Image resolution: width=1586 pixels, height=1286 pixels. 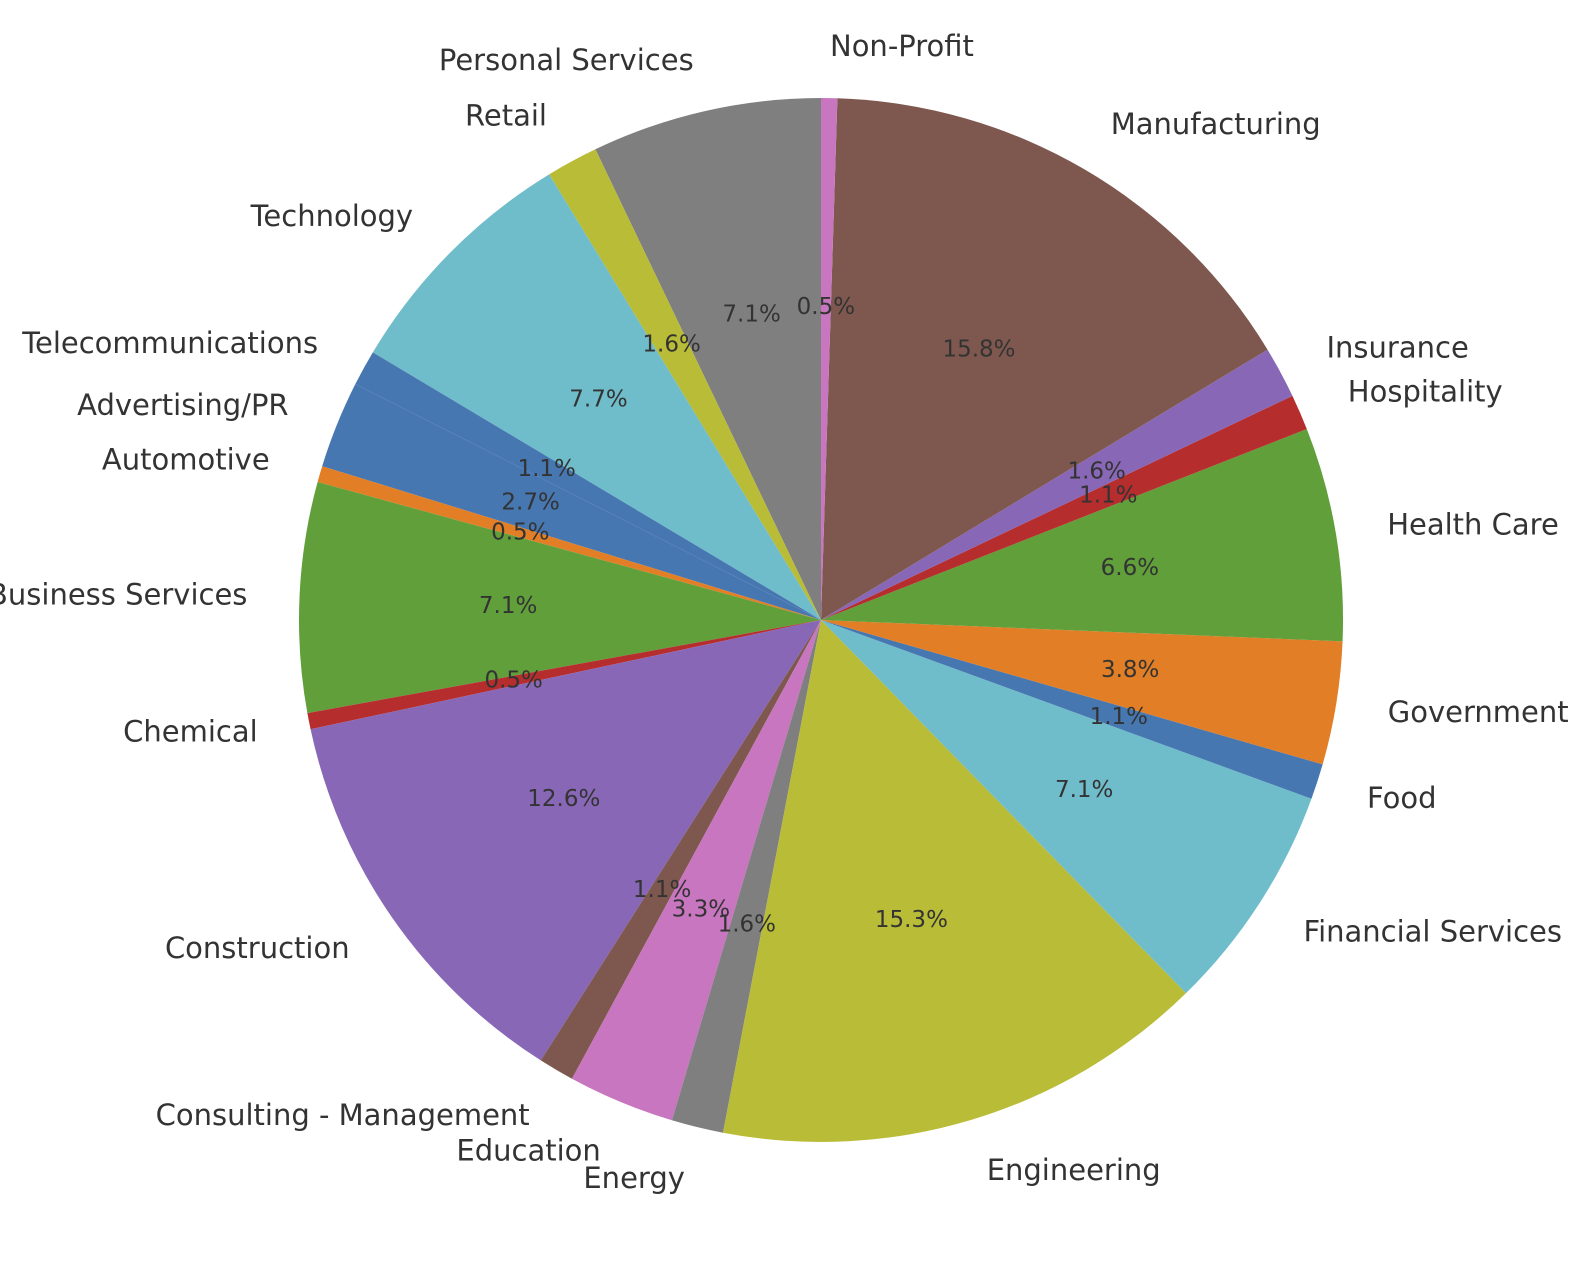 What do you see at coordinates (190, 731) in the screenshot?
I see `category-label-chemical: Chemical` at bounding box center [190, 731].